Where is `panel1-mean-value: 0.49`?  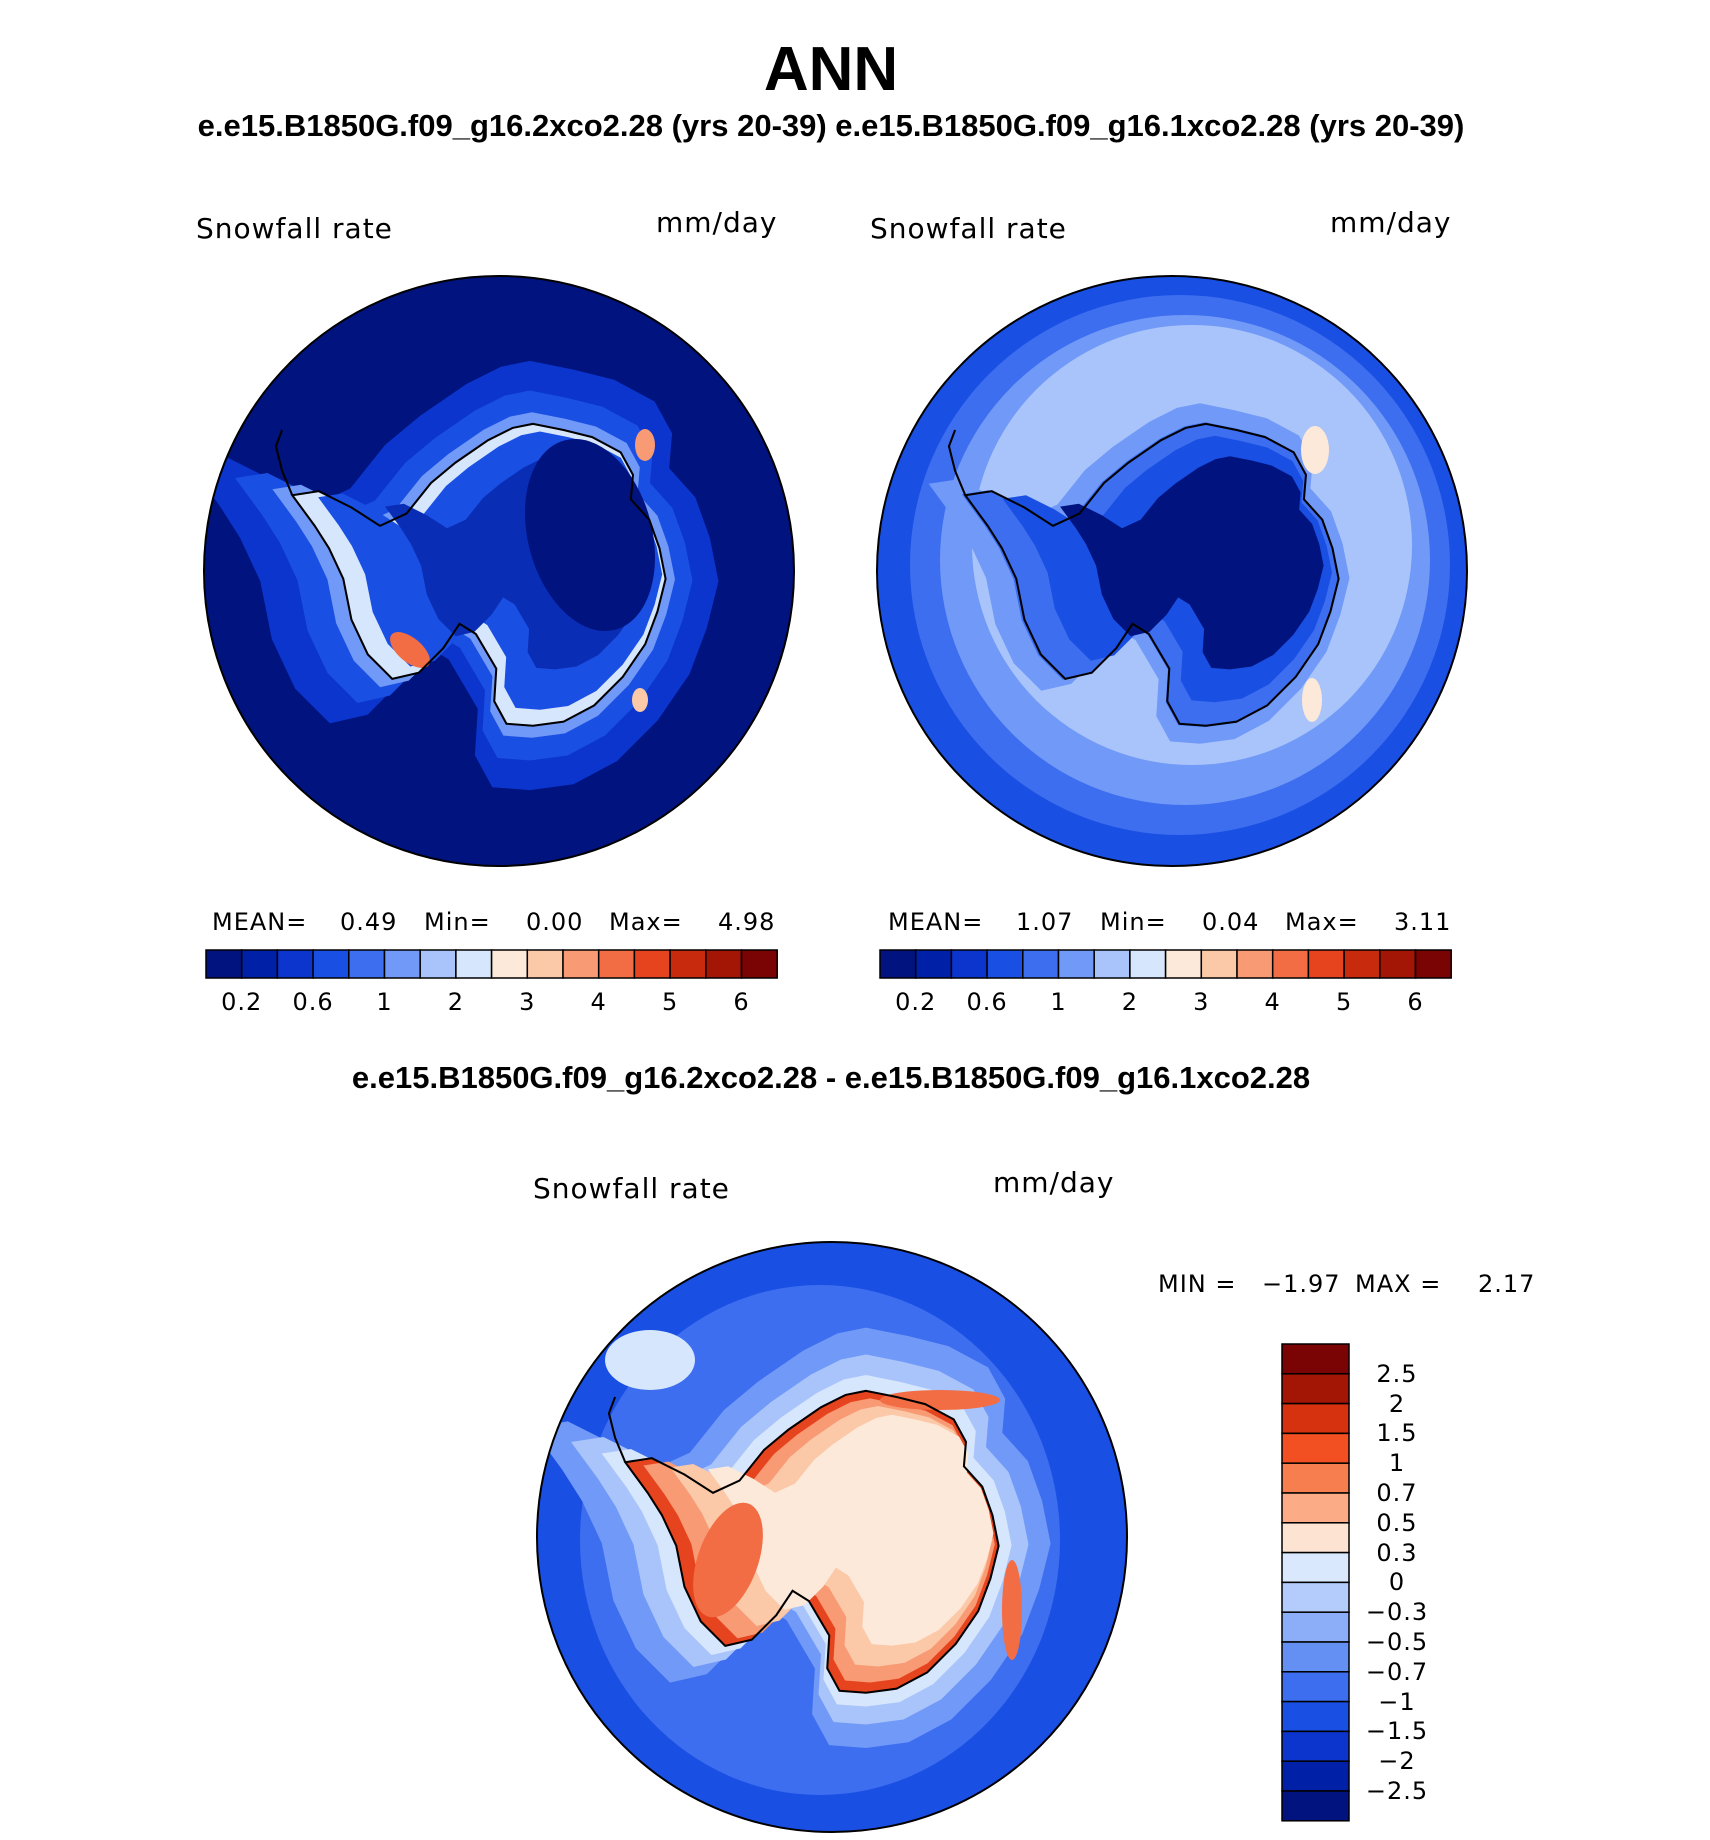
panel1-mean-value: 0.49 is located at coordinates (369, 922).